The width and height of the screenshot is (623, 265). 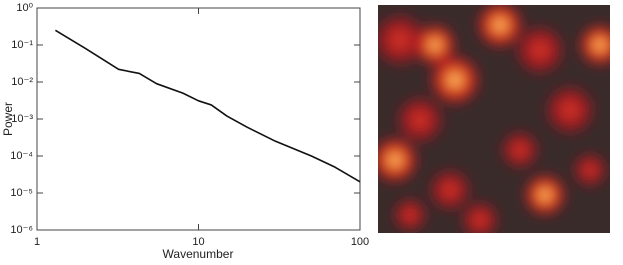 I want to click on x-tick-label: 1, so click(x=37, y=242).